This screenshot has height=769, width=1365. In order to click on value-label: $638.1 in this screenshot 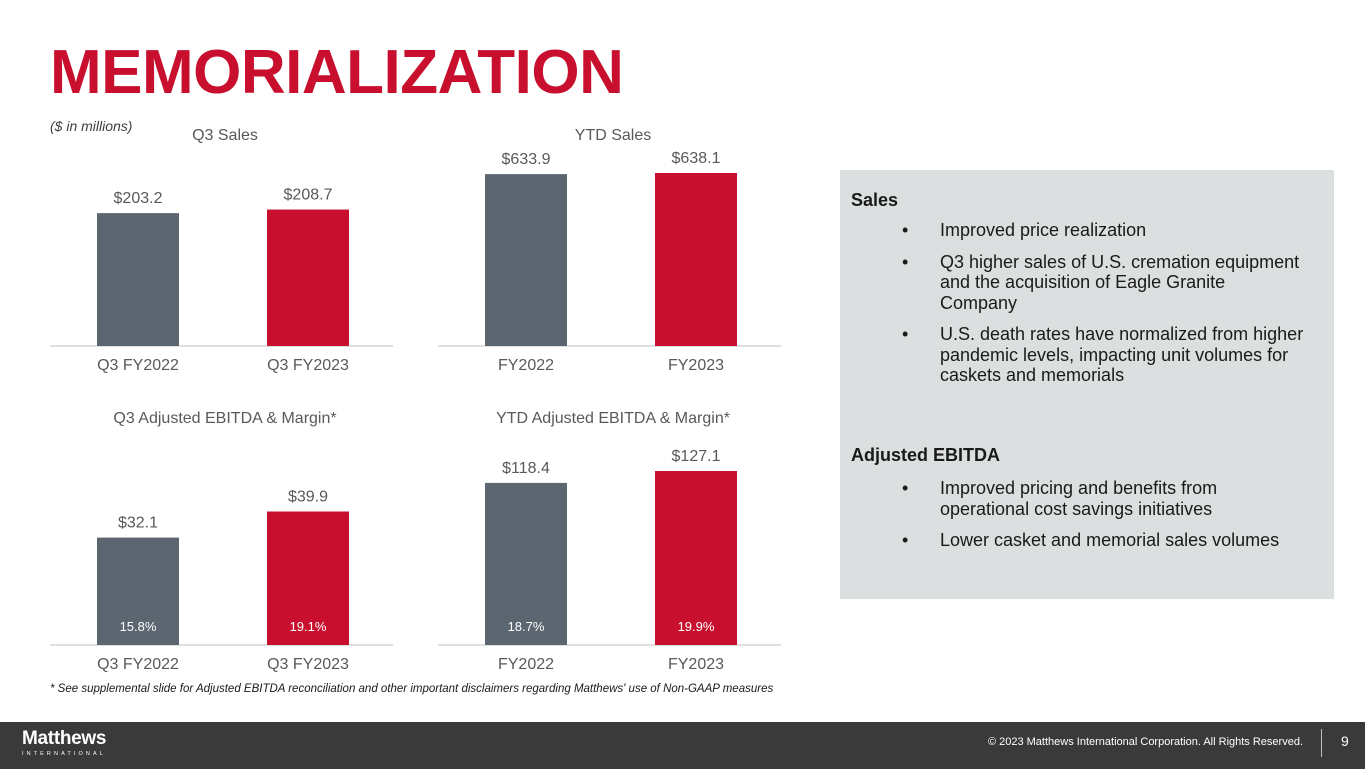, I will do `click(696, 158)`.